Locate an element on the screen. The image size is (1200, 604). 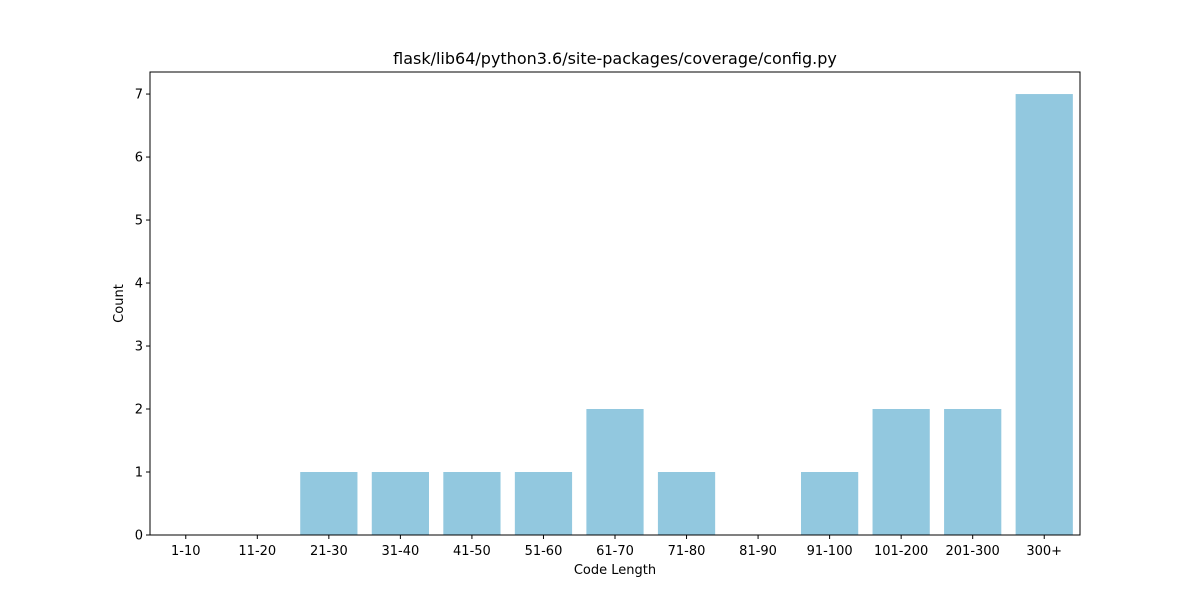
x-tick-label: 71-80 is located at coordinates (687, 551).